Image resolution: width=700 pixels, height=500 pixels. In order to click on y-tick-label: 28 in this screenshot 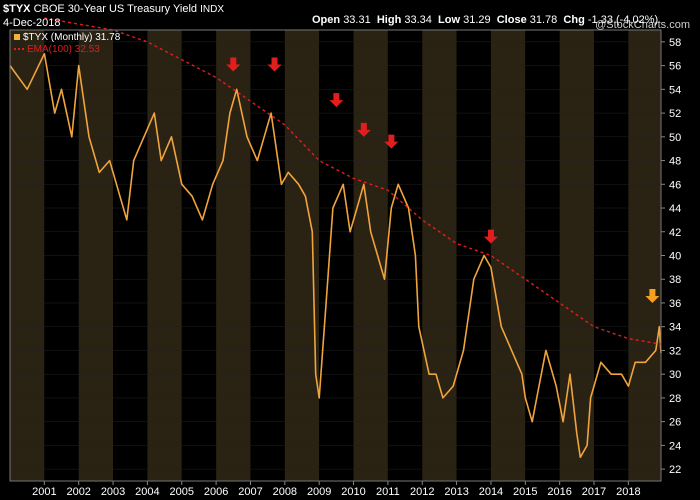, I will do `click(675, 399)`.